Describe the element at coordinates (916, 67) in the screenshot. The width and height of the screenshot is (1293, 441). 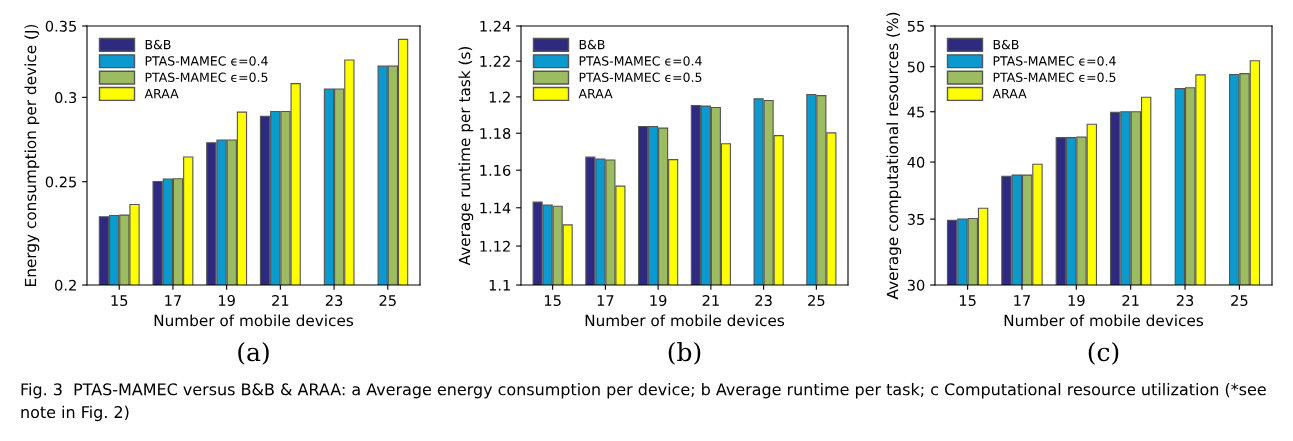
I see `y-tick-label: 50` at that location.